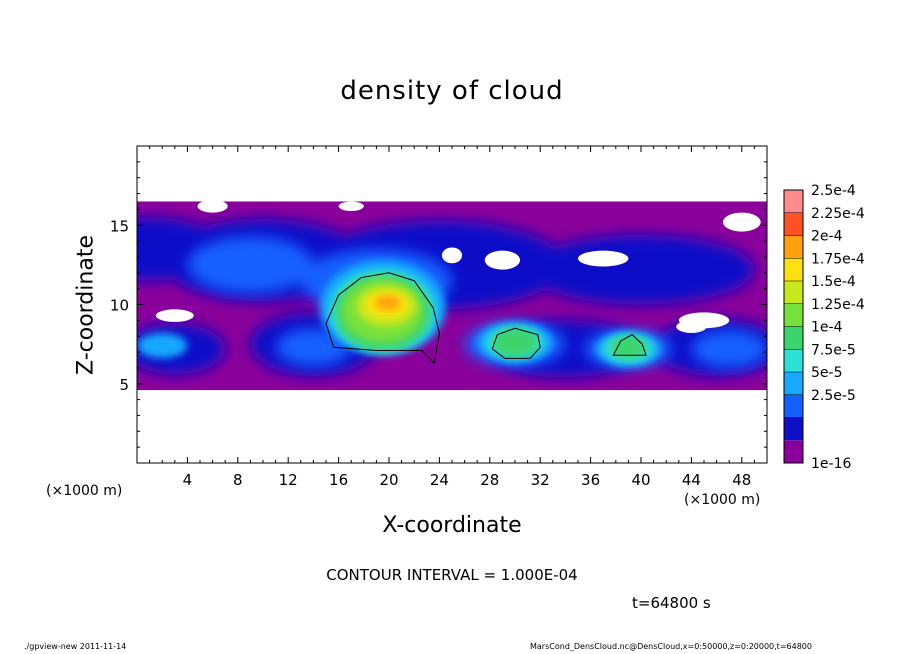  What do you see at coordinates (590, 480) in the screenshot?
I see `x-tick-label: 36` at bounding box center [590, 480].